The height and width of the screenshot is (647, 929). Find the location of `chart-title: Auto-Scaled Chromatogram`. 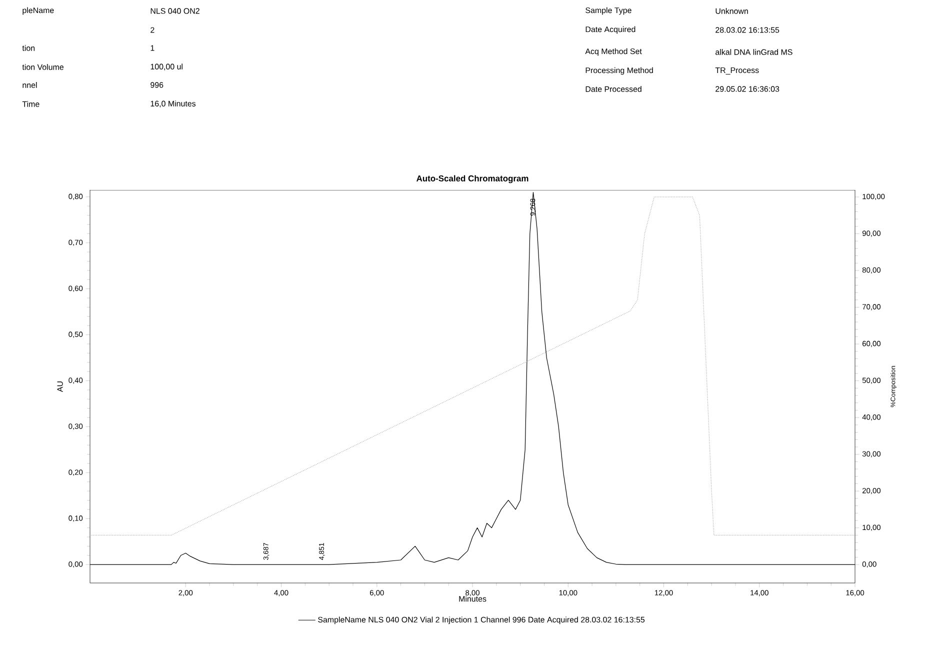

chart-title: Auto-Scaled Chromatogram is located at coordinates (472, 179).